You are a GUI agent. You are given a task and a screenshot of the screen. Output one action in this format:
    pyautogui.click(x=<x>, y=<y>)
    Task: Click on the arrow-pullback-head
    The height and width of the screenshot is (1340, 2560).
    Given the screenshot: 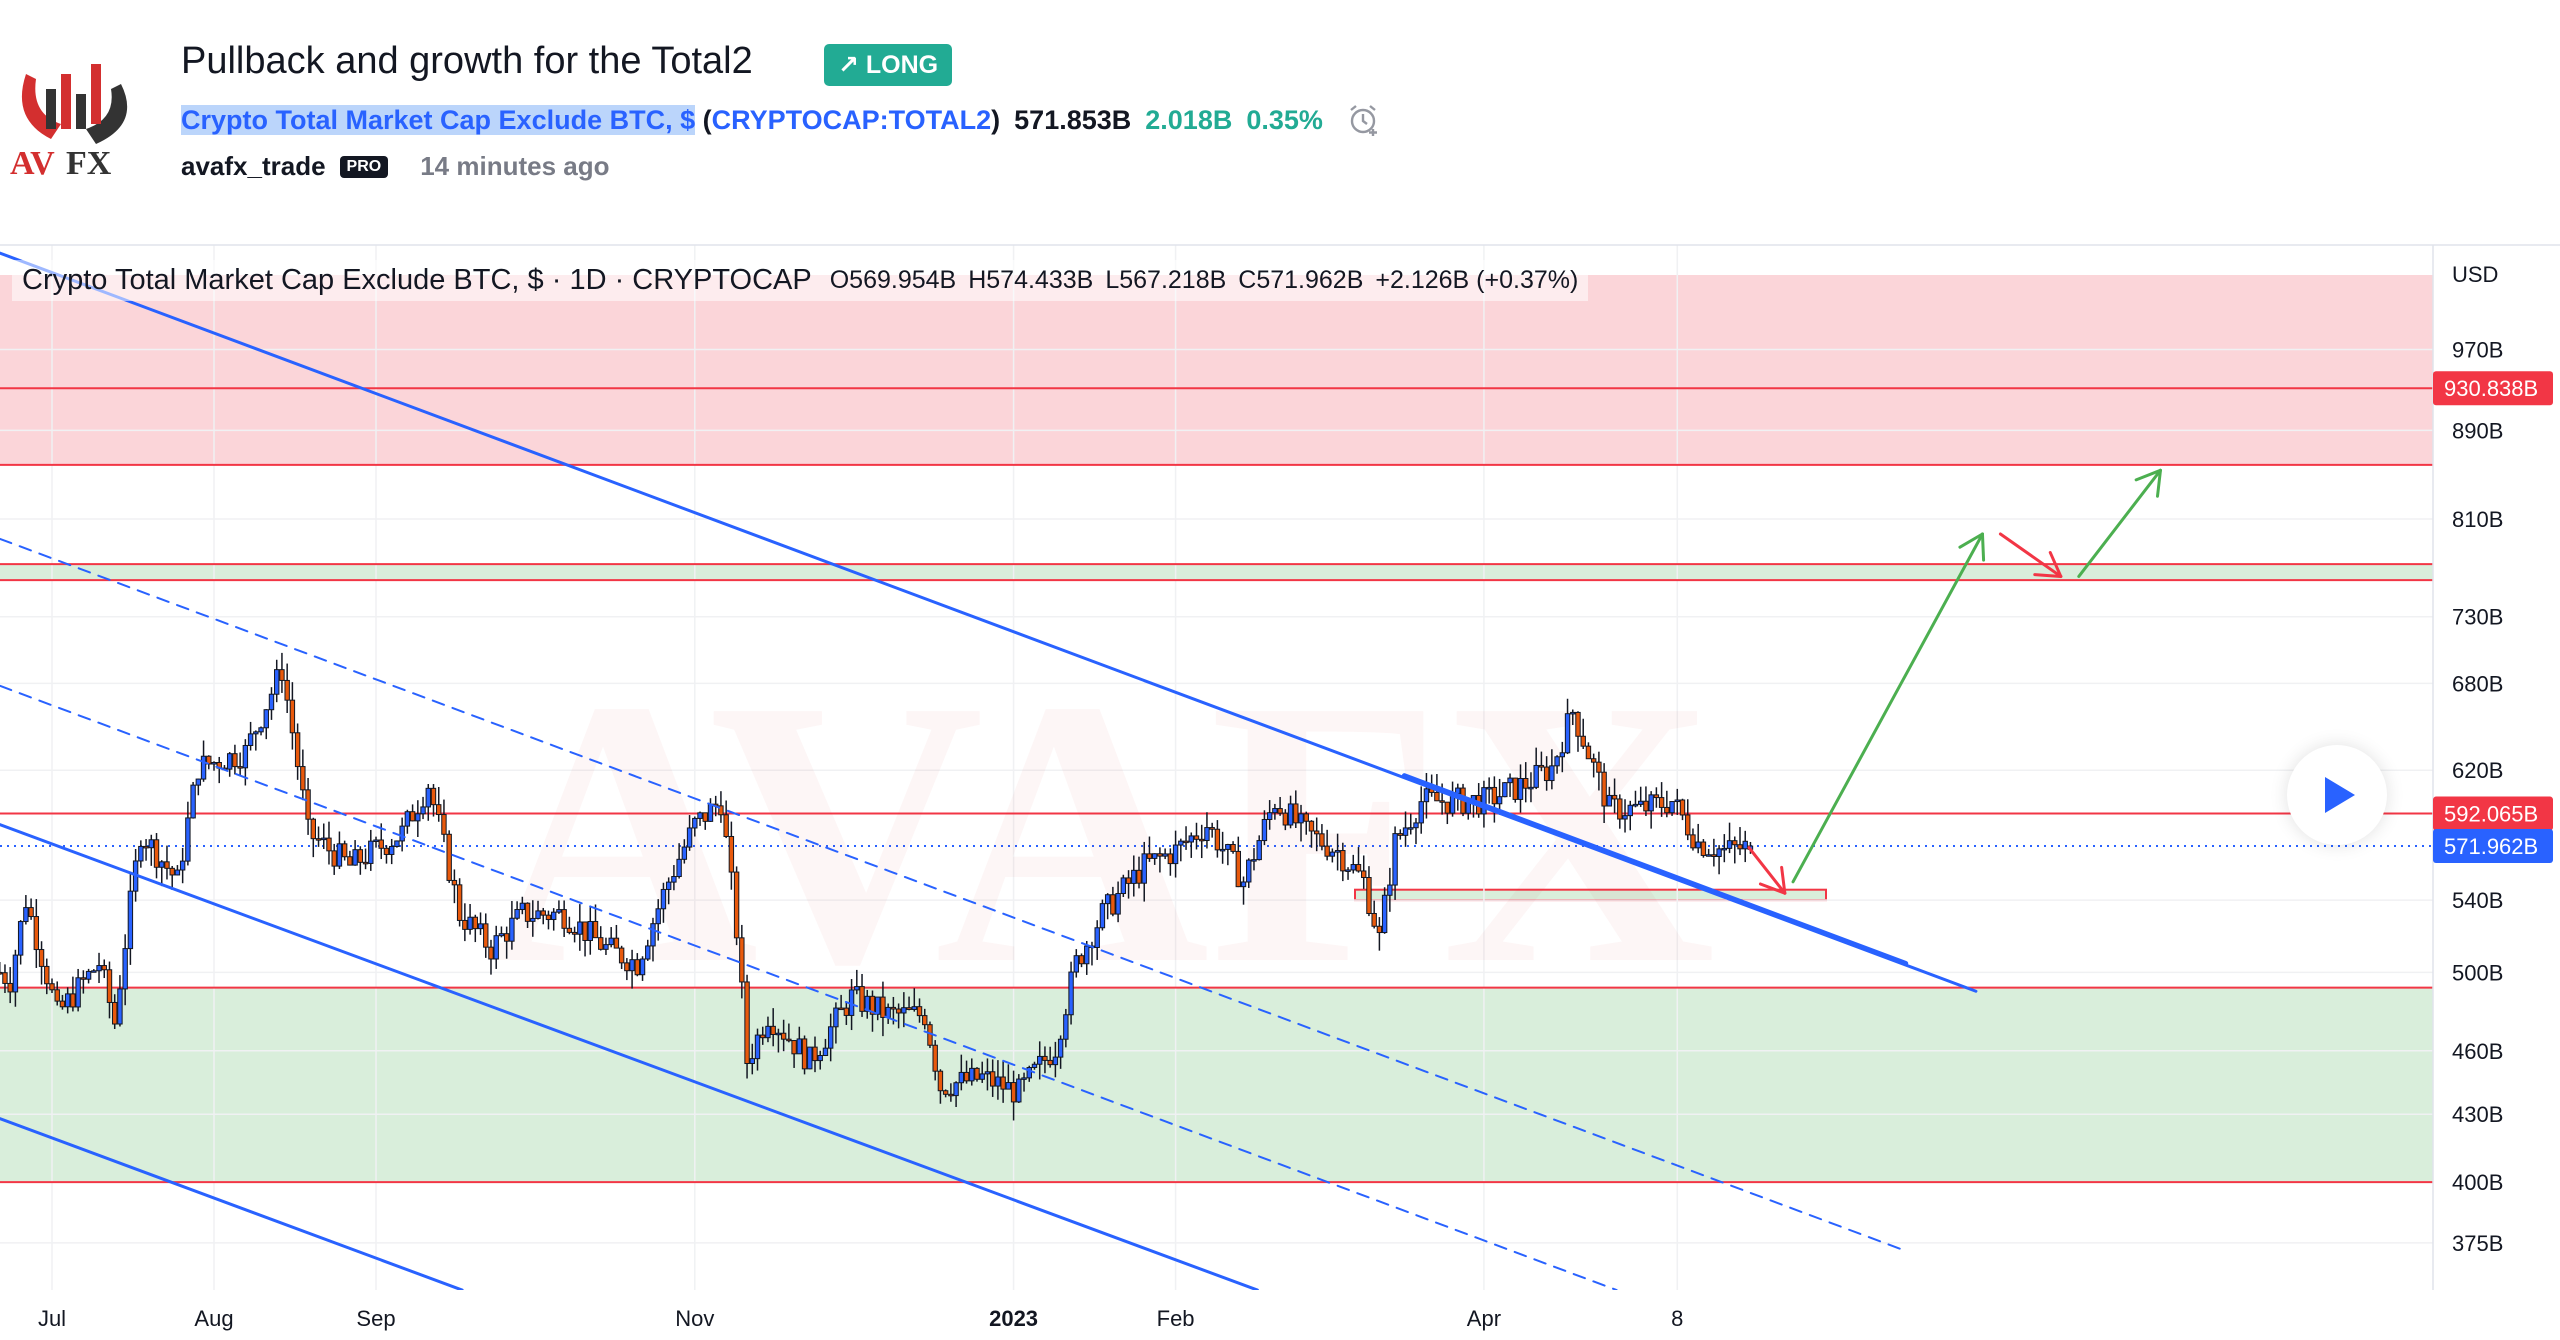 What is the action you would take?
    pyautogui.click(x=1783, y=880)
    